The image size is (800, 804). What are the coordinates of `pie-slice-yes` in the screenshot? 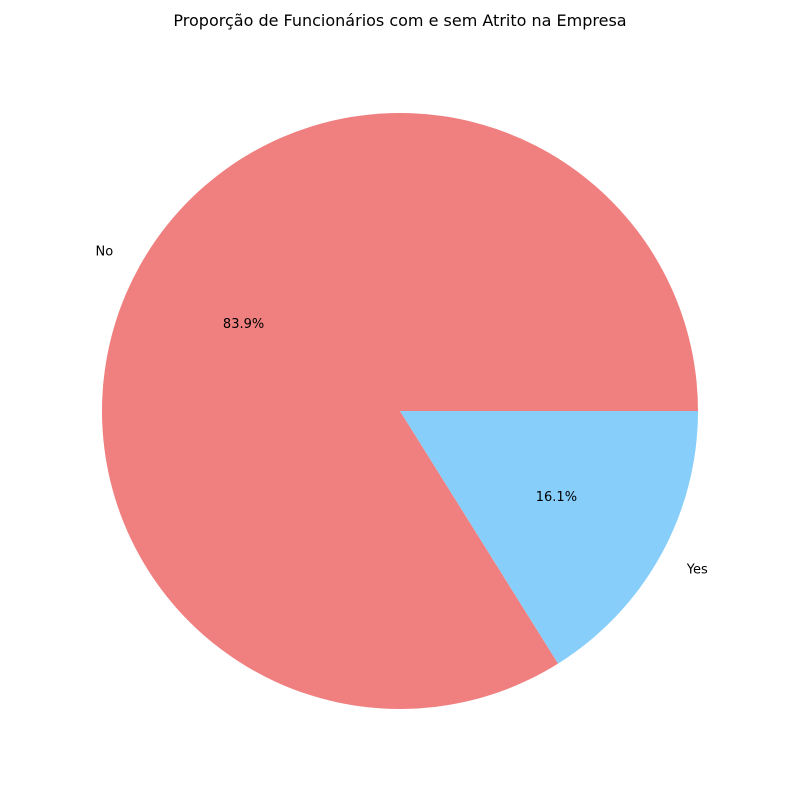 It's located at (549, 537).